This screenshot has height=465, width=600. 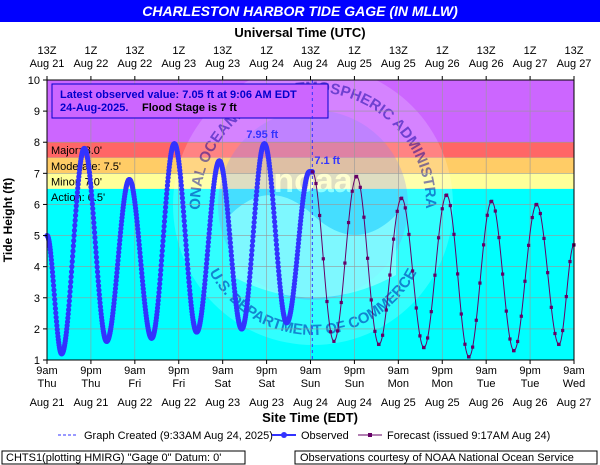 I want to click on x-tick-label: Aug 21, so click(x=90, y=403).